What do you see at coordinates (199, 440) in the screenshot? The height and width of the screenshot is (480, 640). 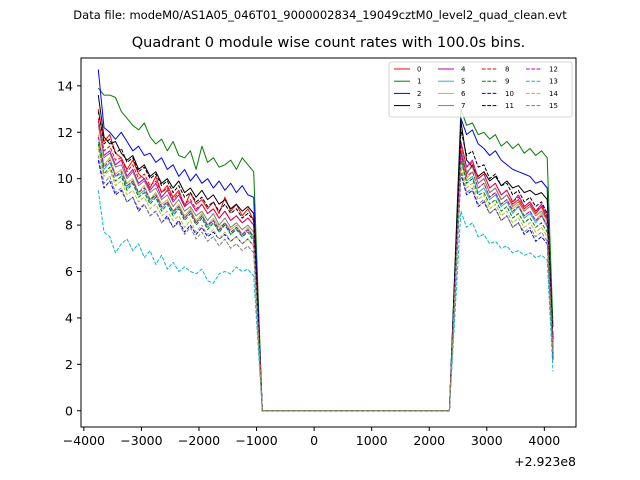 I see `x-tick-label: −2000` at bounding box center [199, 440].